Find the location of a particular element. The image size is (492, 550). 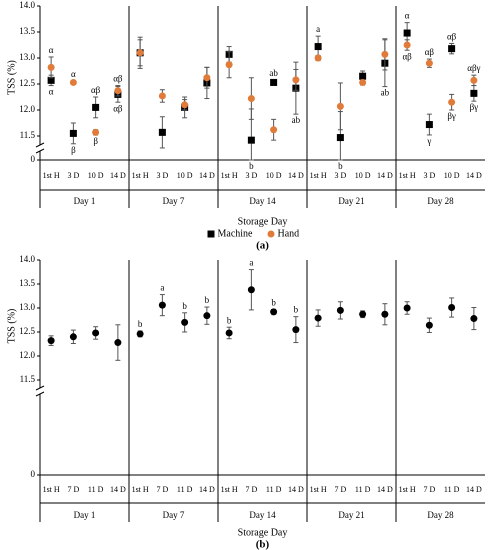

significance-label: αβγ is located at coordinates (473, 68).